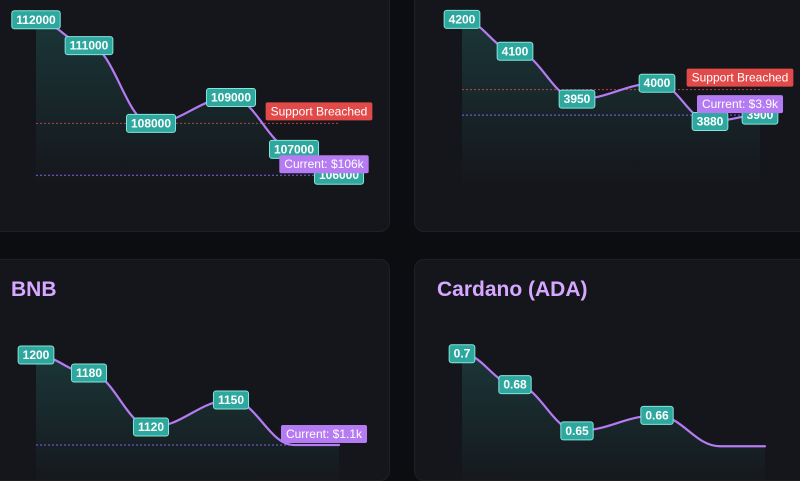 This screenshot has height=481, width=800. I want to click on data-label-2: 0.65, so click(577, 431).